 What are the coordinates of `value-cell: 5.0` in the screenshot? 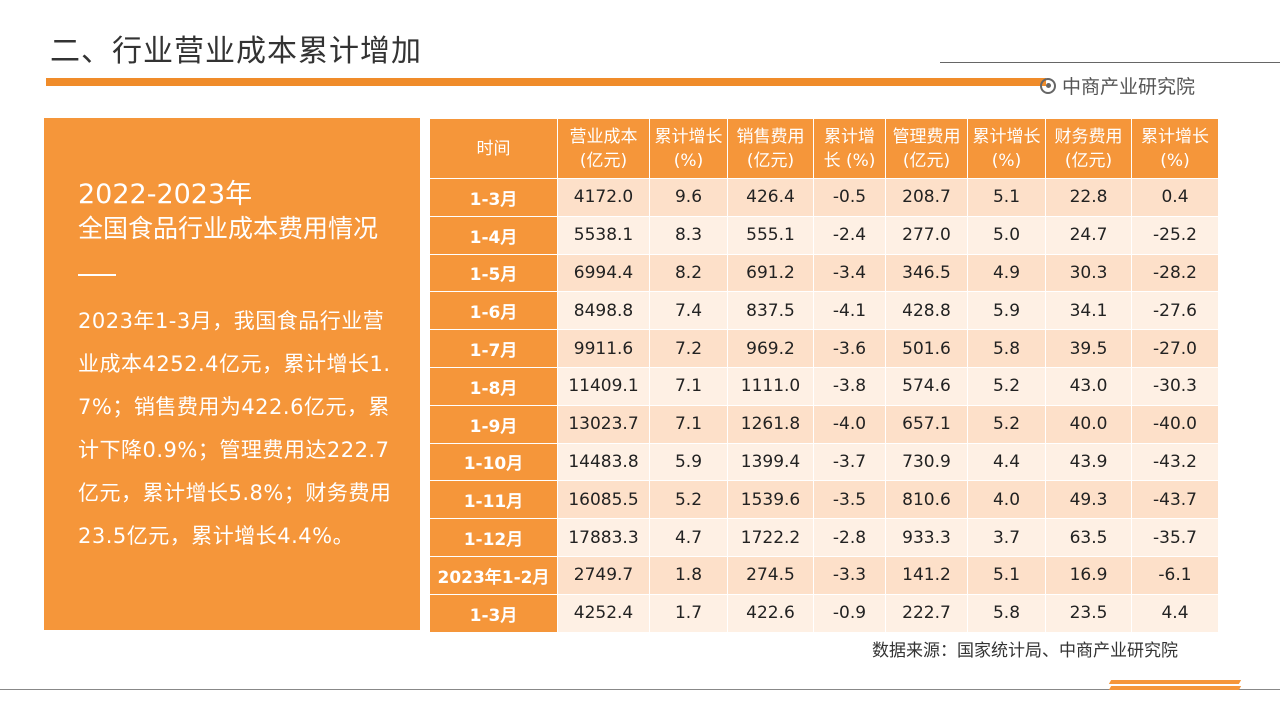 It's located at (1006, 235).